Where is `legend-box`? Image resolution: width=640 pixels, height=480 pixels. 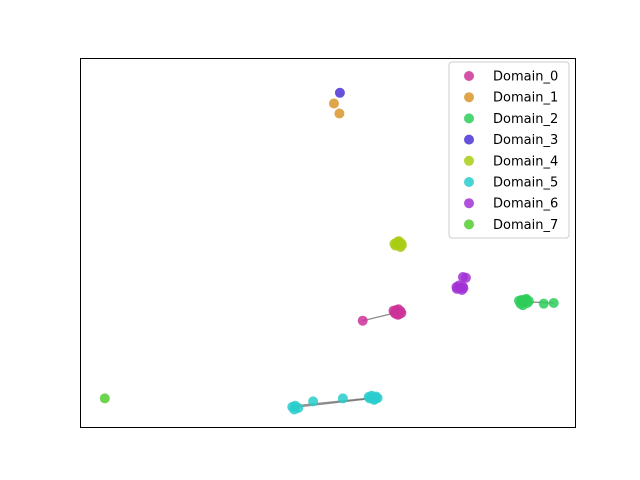
legend-box is located at coordinates (509, 150).